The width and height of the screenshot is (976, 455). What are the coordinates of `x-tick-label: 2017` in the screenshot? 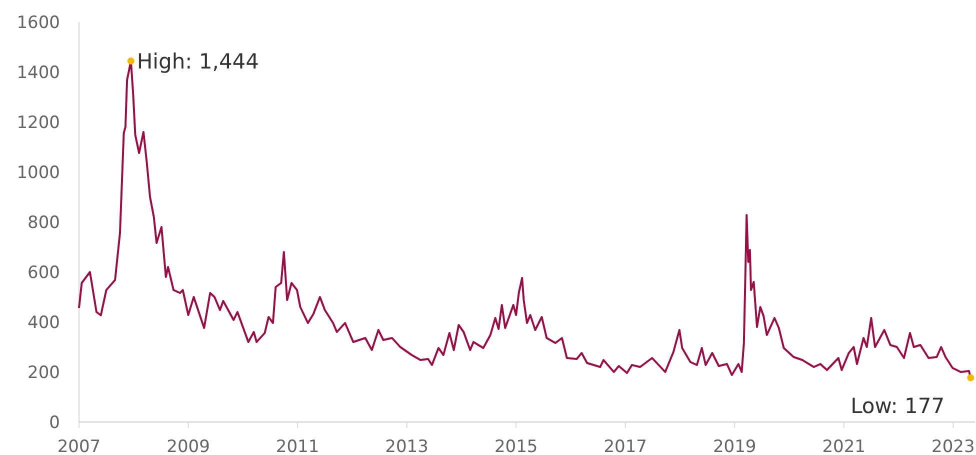 It's located at (625, 446).